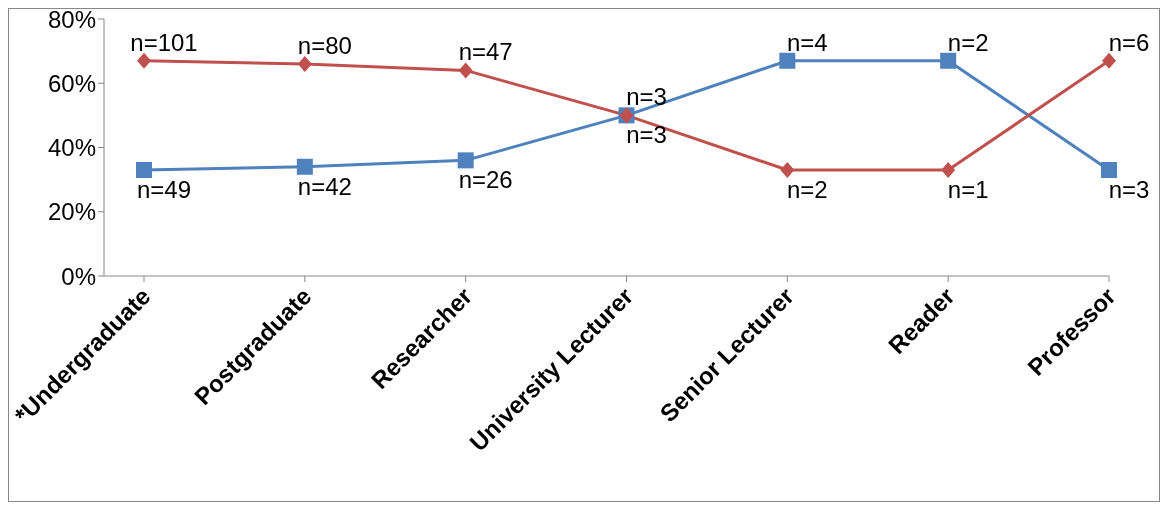 This screenshot has height=509, width=1165. I want to click on y-tick-label: 0%, so click(78, 276).